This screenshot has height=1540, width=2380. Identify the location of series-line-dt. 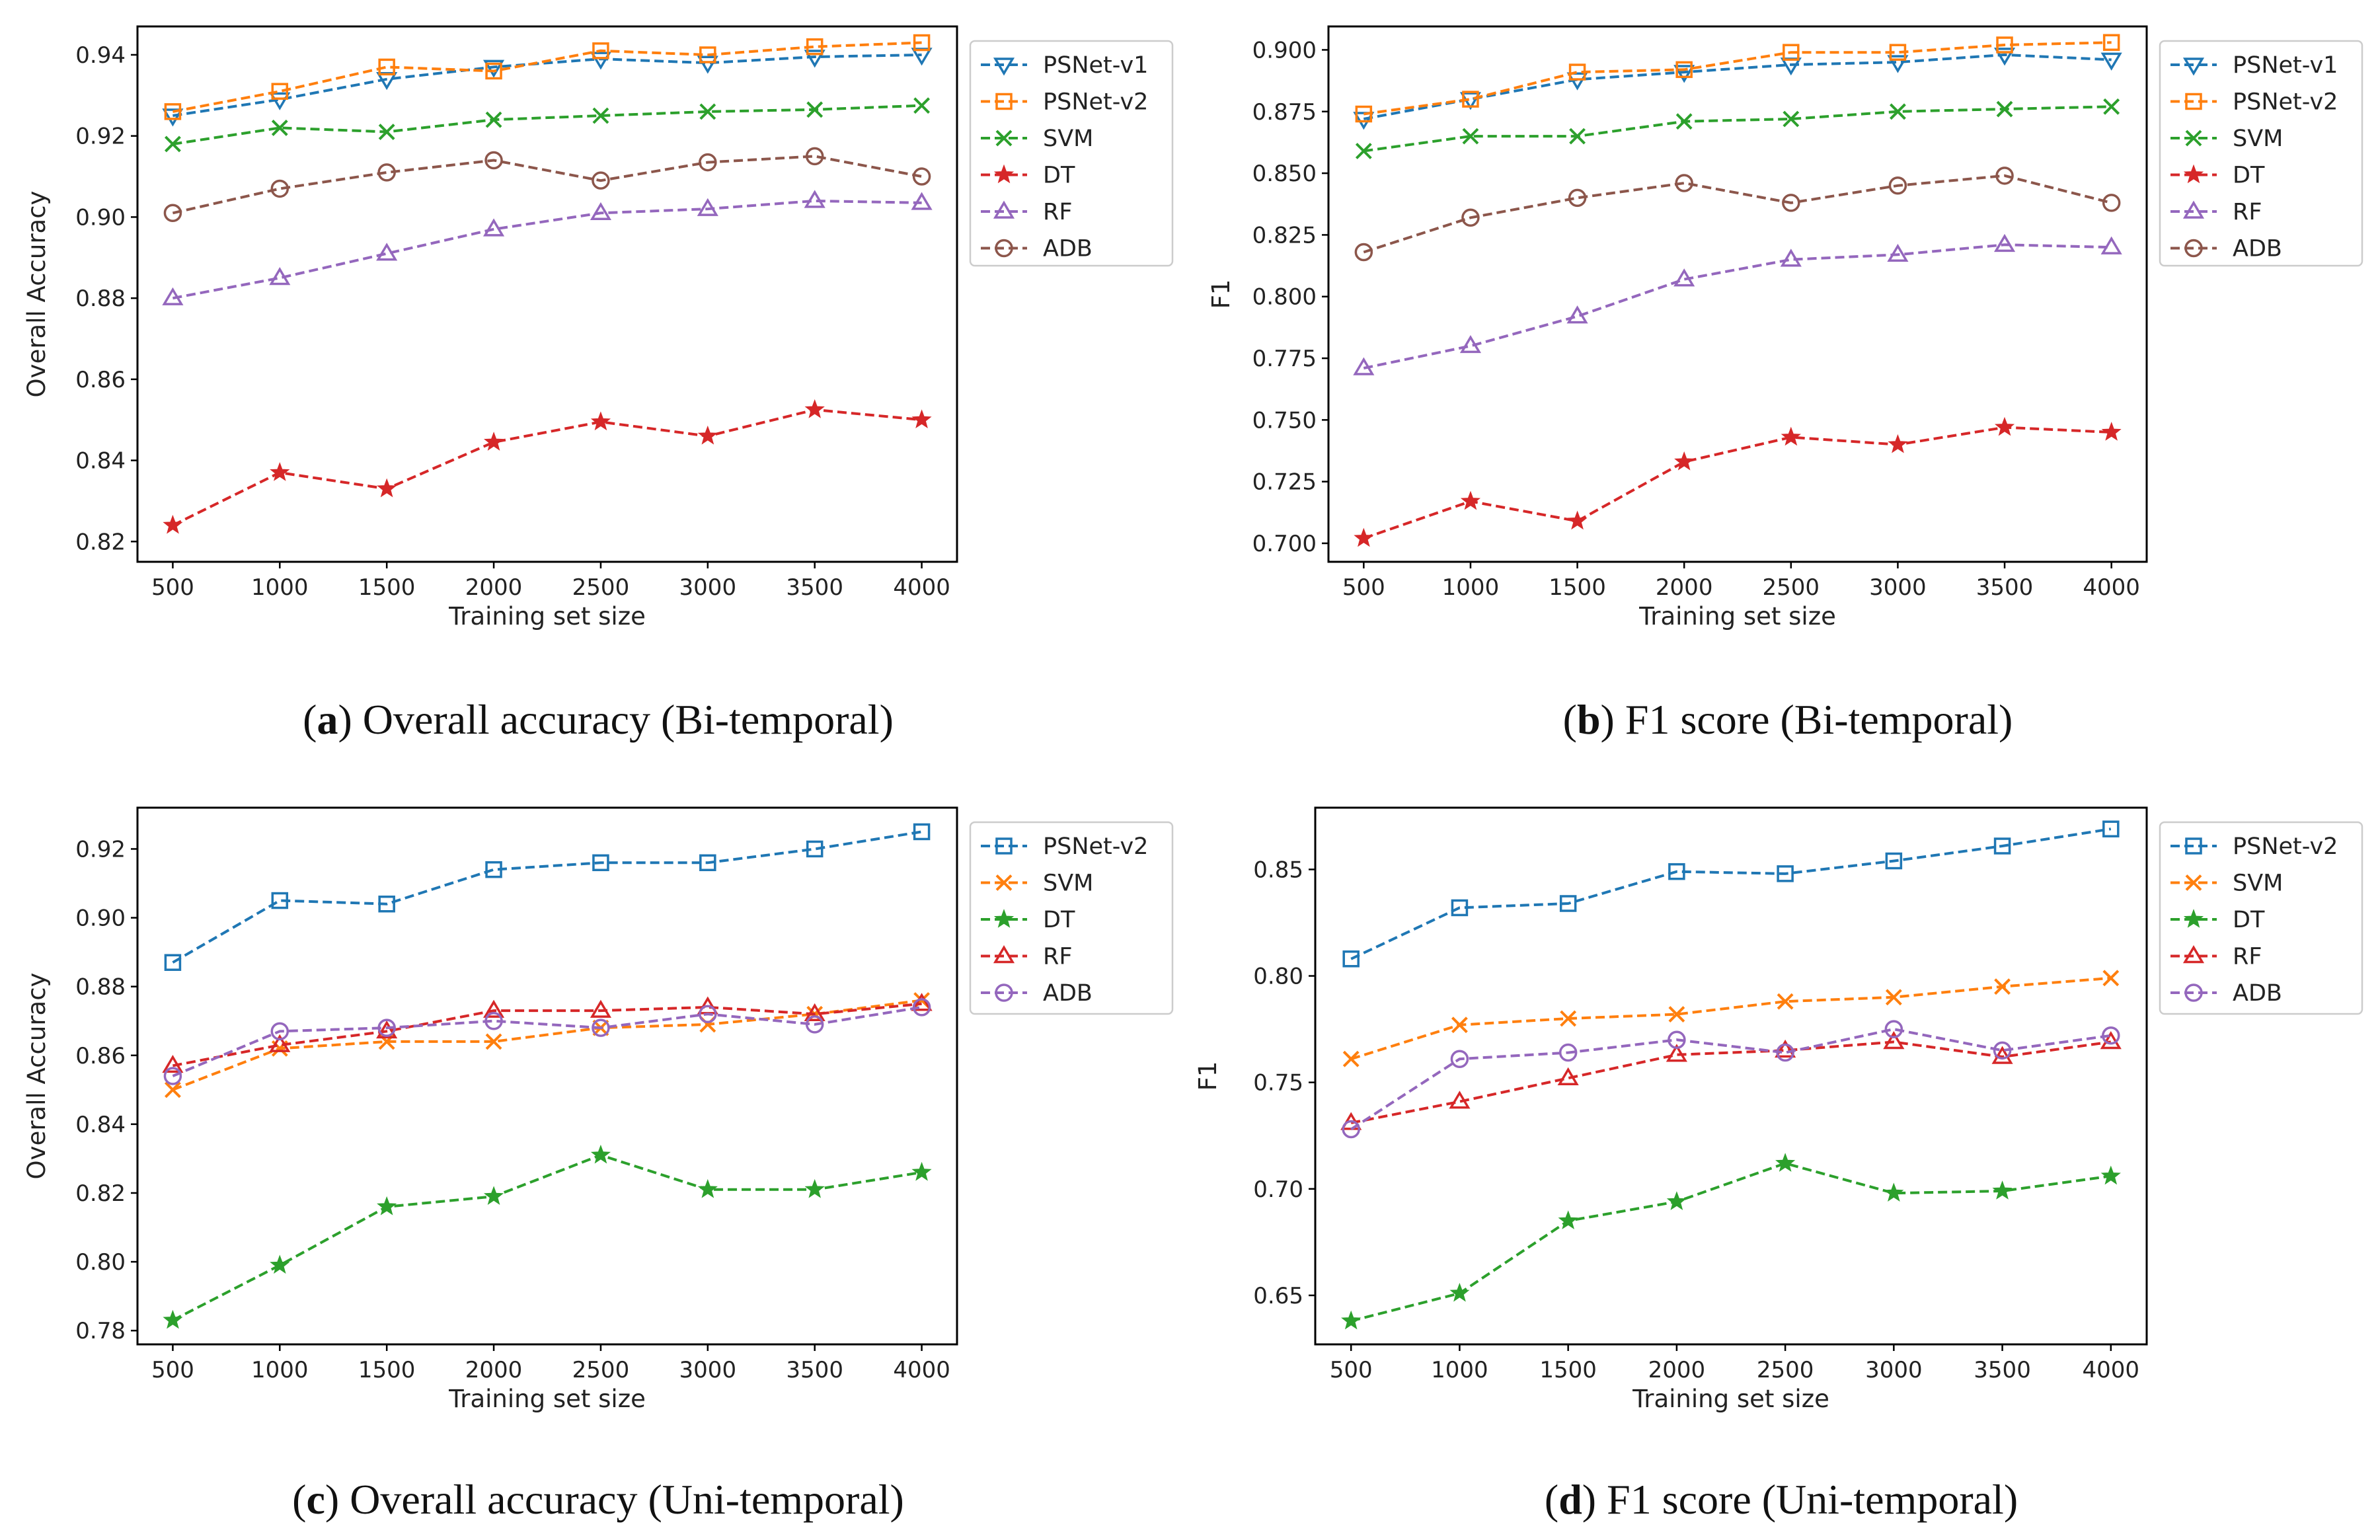
(547, 1237).